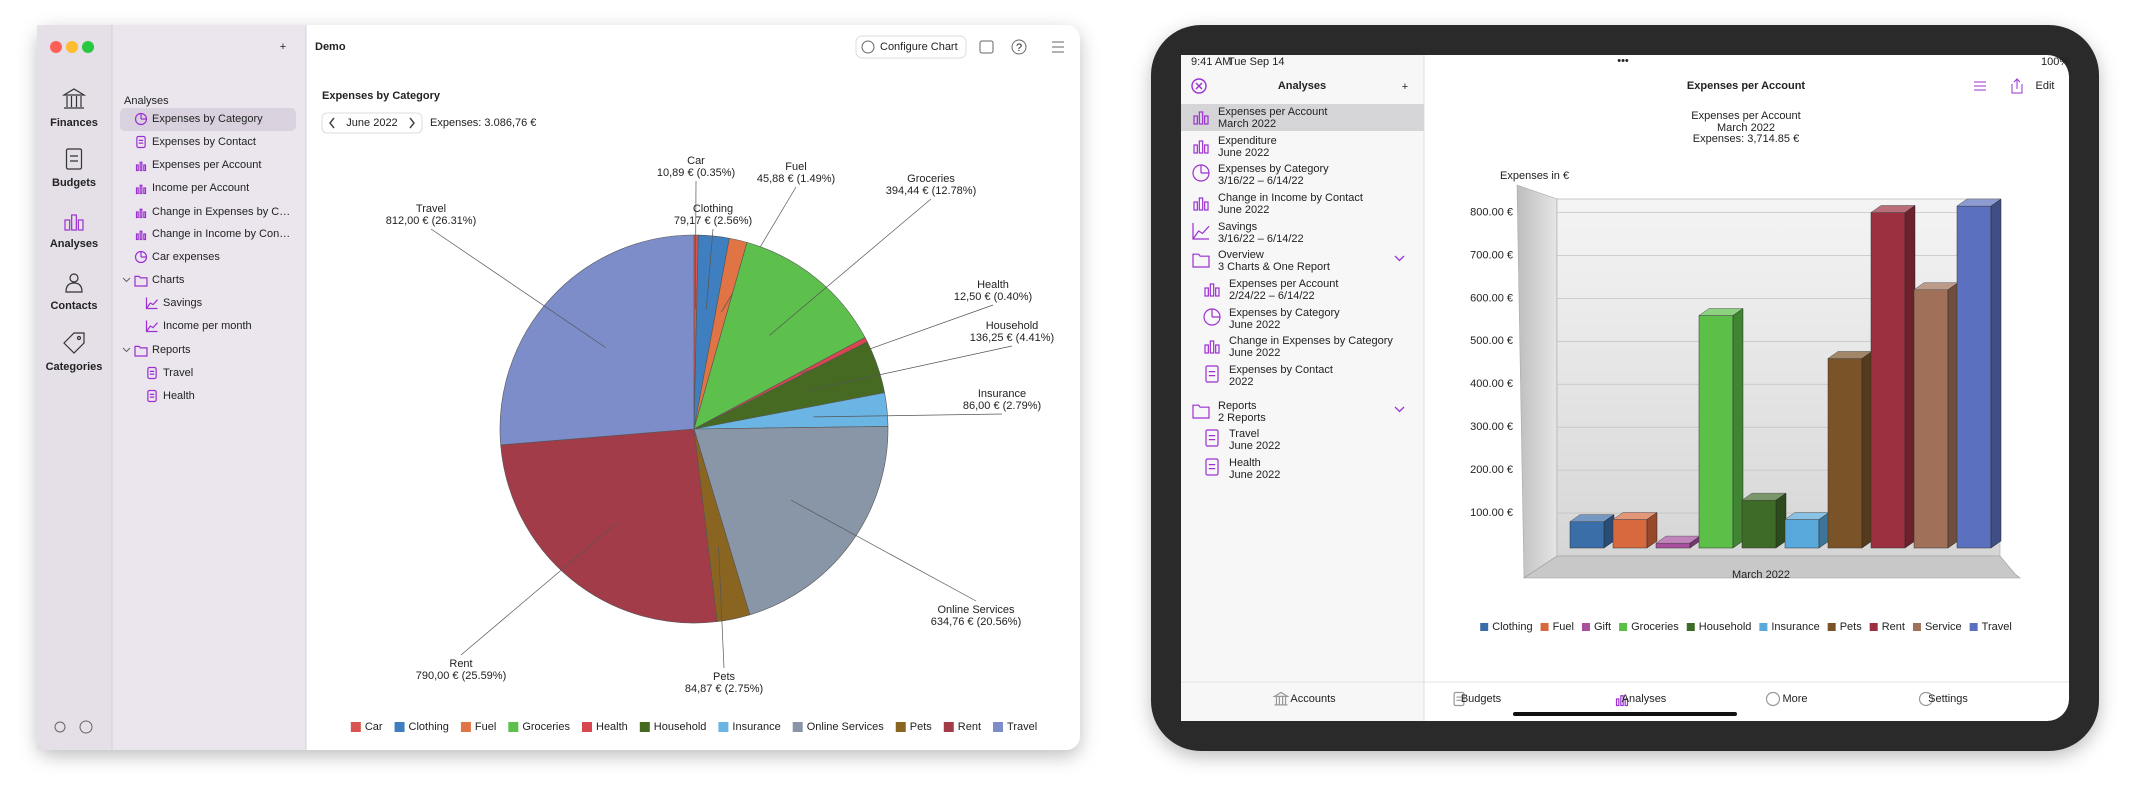 The width and height of the screenshot is (2130, 791). I want to click on sidebar-item: Income per month, so click(207, 326).